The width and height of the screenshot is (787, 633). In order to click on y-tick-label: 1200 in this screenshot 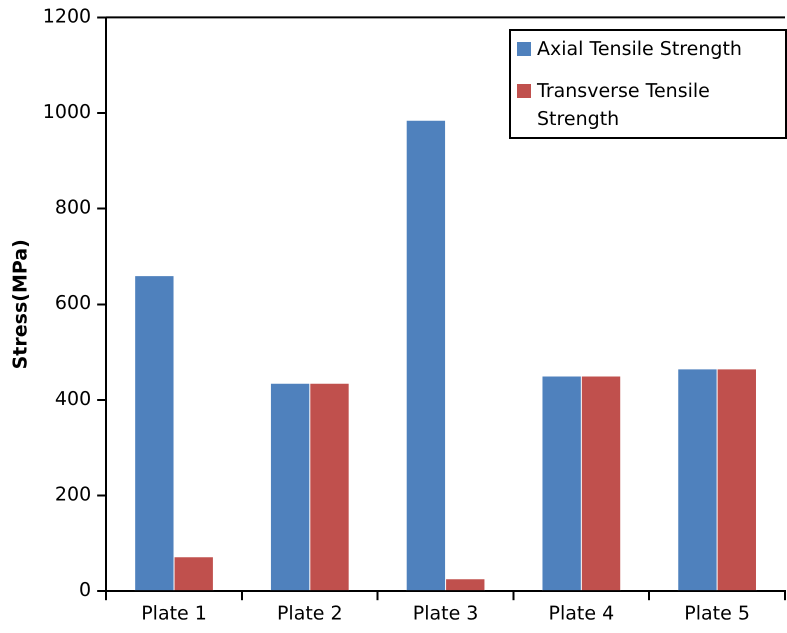, I will do `click(67, 16)`.